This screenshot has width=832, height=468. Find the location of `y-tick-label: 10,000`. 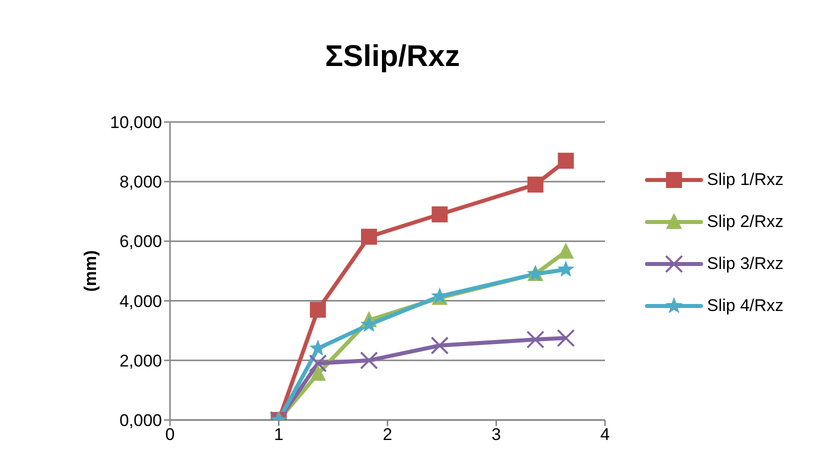

y-tick-label: 10,000 is located at coordinates (136, 122).